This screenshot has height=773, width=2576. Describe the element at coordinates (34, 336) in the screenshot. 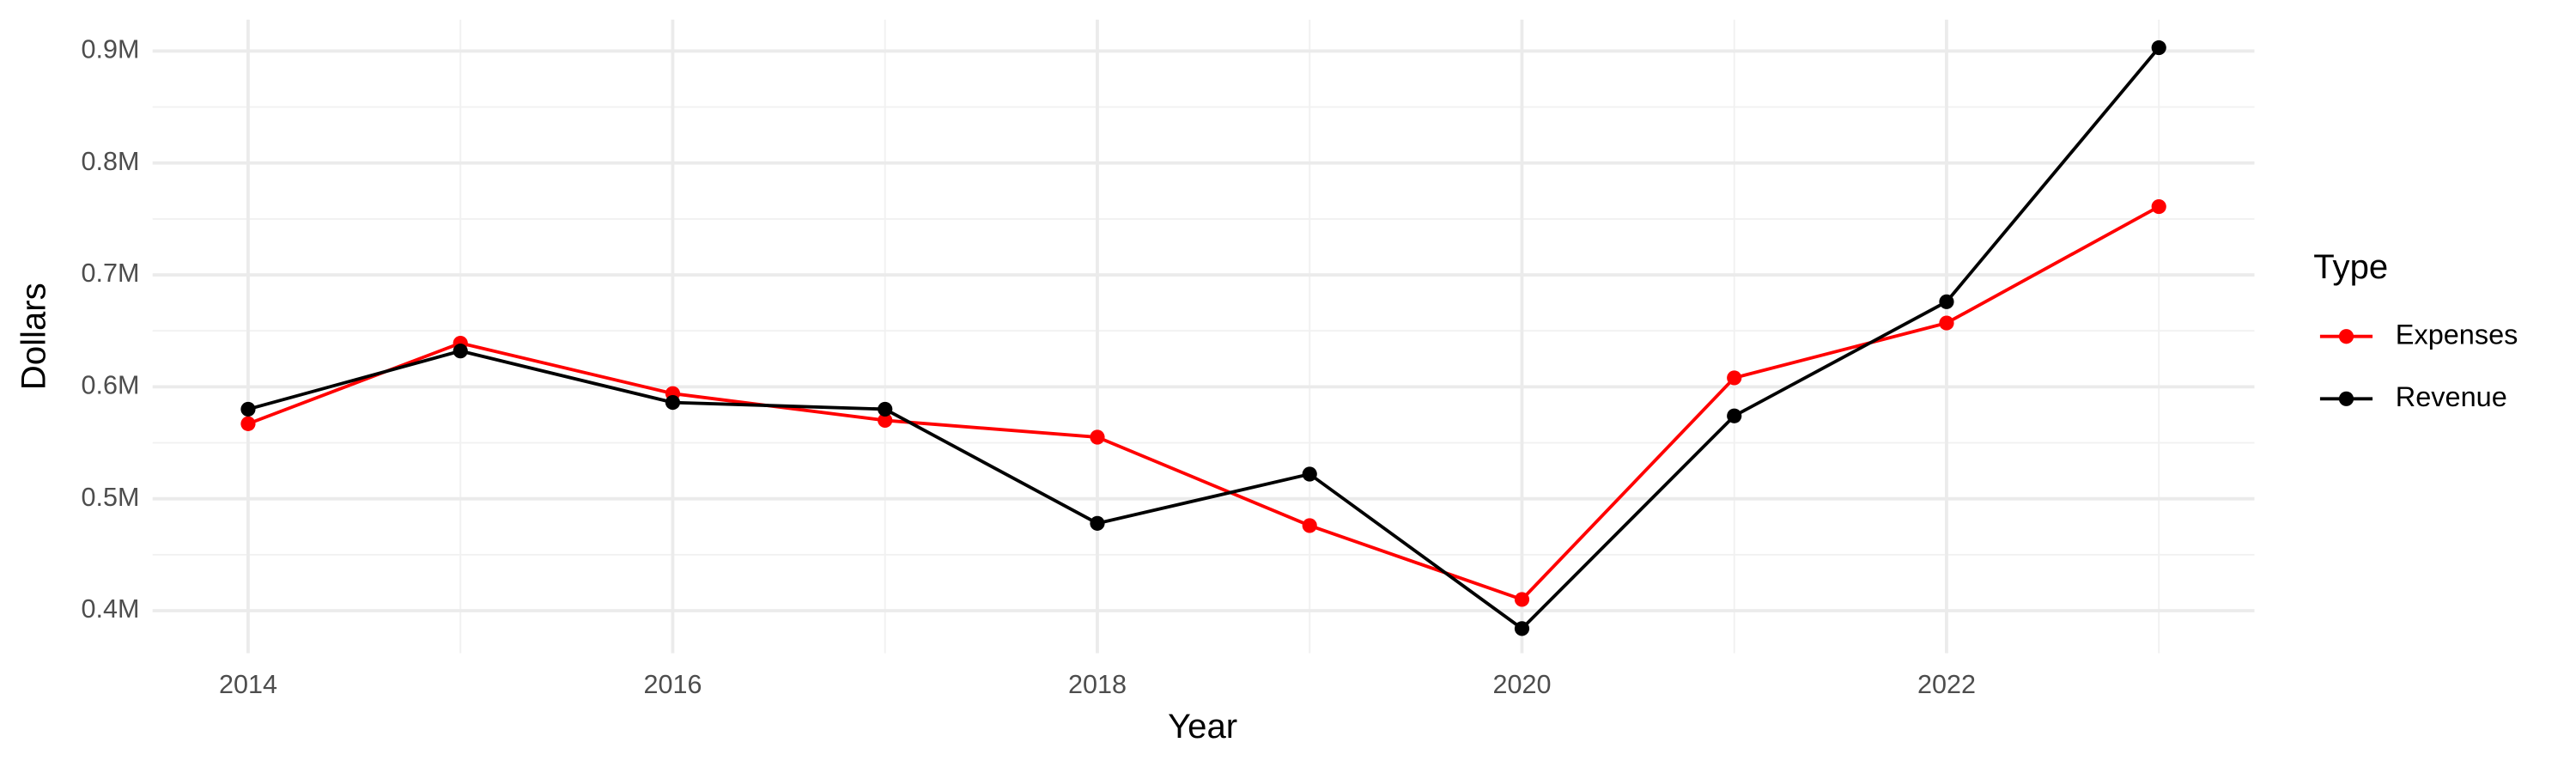

I see `y-axis-label: Dollars` at that location.